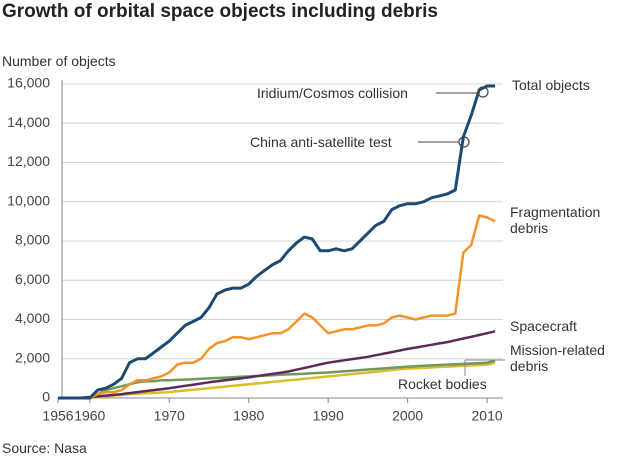  I want to click on y-tick-label: 12,000, so click(28, 161).